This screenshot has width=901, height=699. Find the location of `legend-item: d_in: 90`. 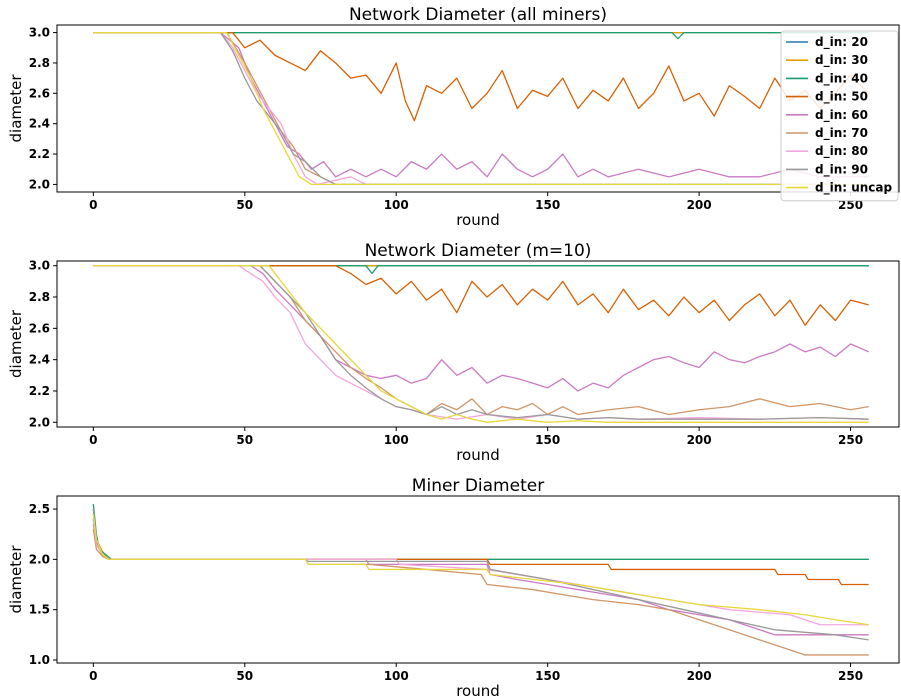

legend-item: d_in: 90 is located at coordinates (827, 169).